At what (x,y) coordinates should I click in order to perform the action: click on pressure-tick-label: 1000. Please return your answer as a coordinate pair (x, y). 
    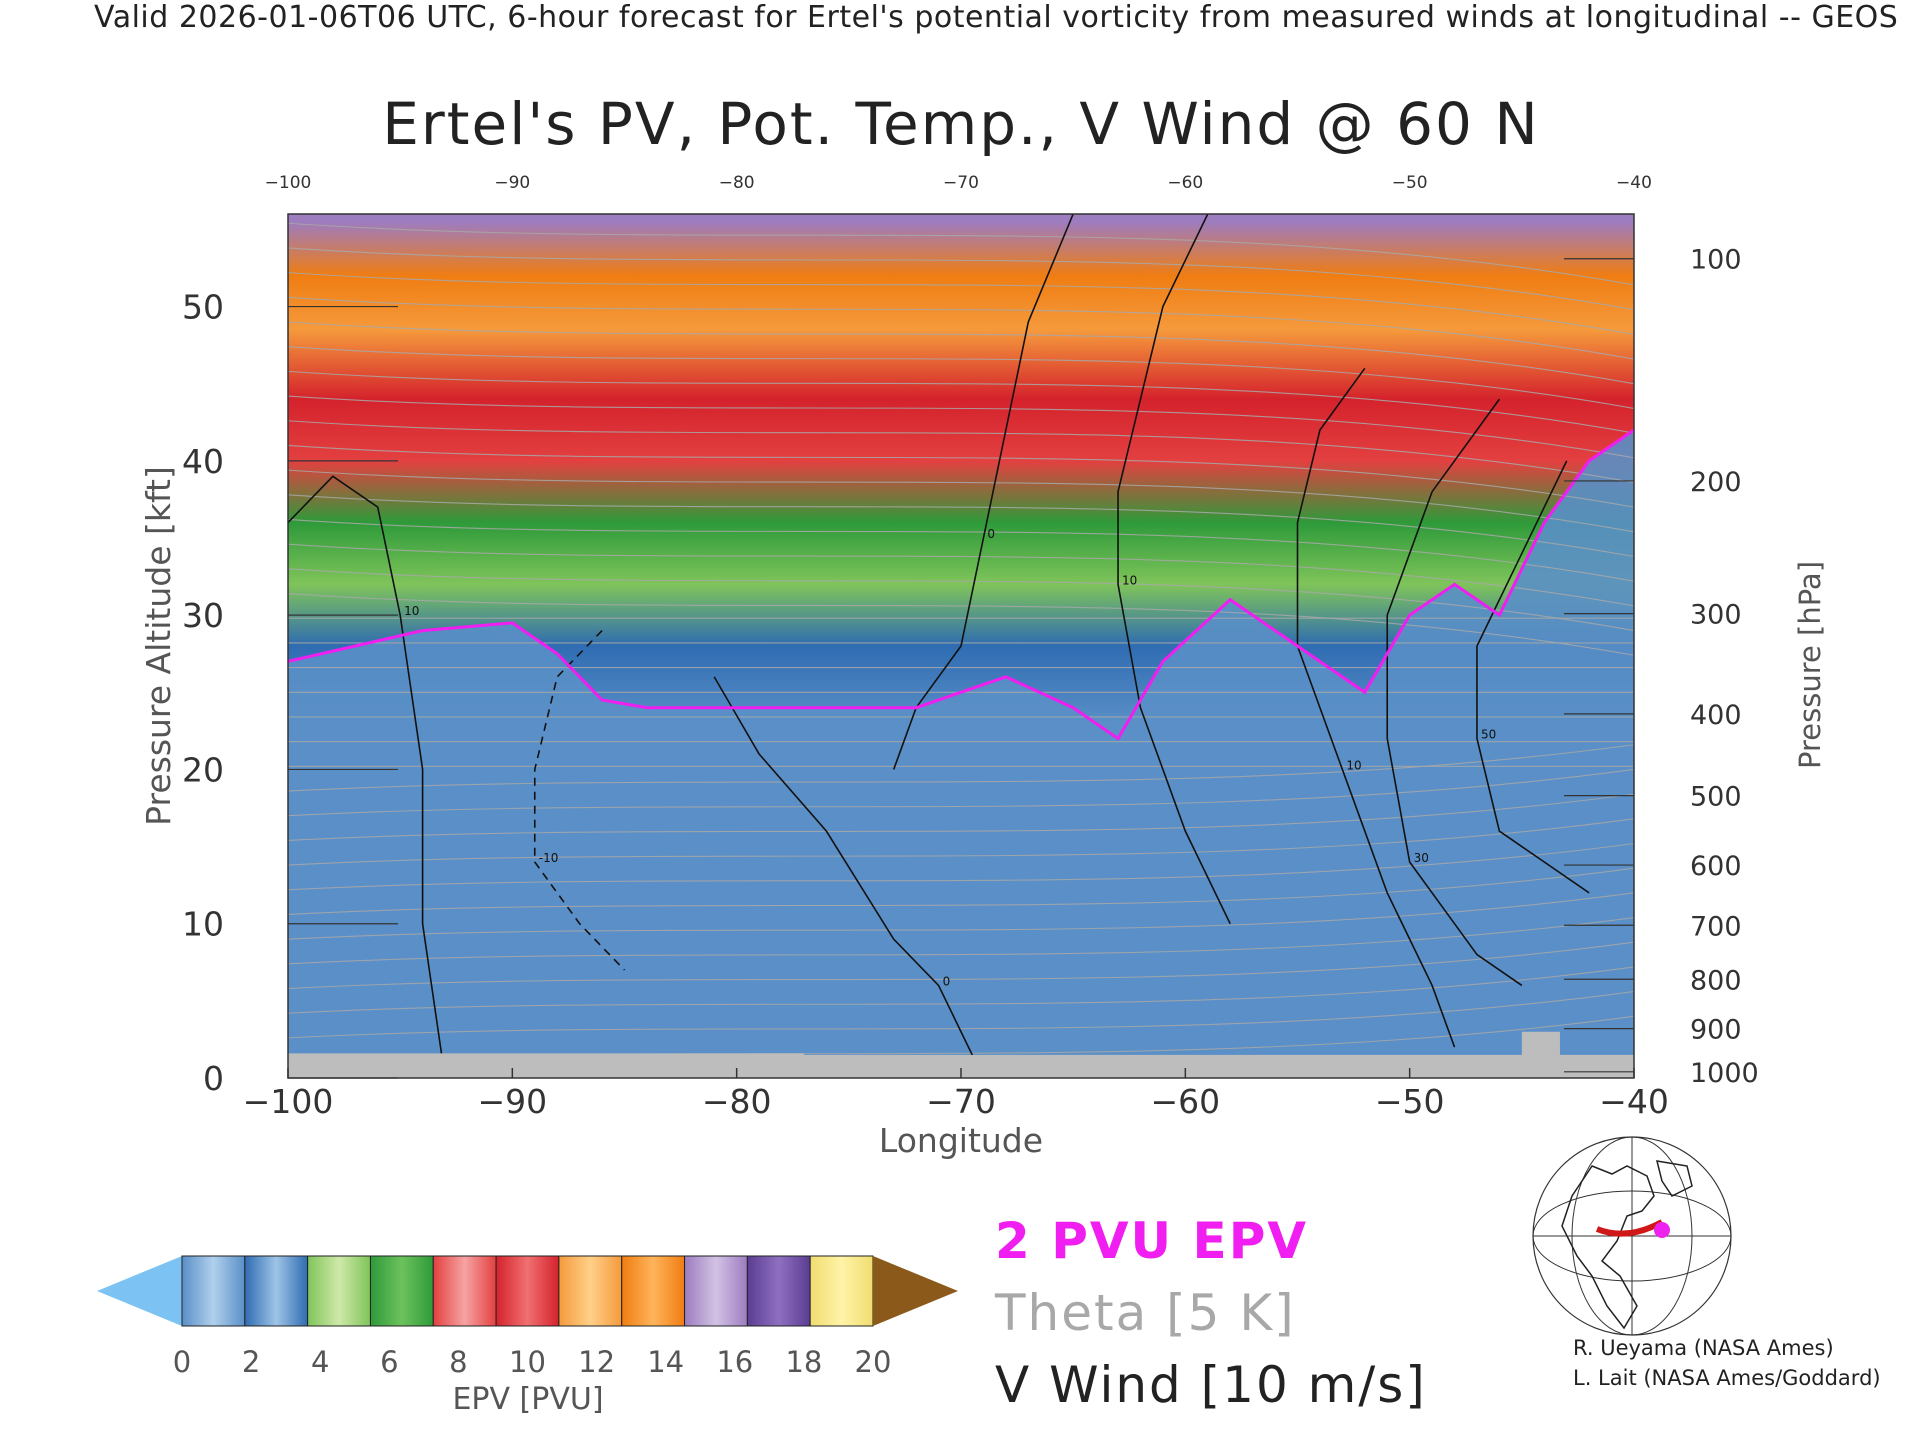
    Looking at the image, I should click on (1724, 1073).